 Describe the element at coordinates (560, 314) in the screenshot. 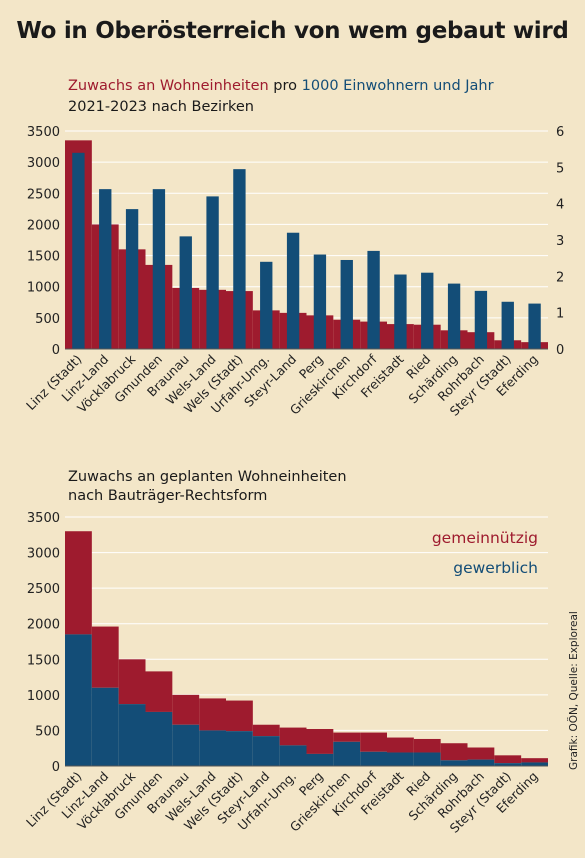

I see `chart1-y2tick-label: 1` at that location.